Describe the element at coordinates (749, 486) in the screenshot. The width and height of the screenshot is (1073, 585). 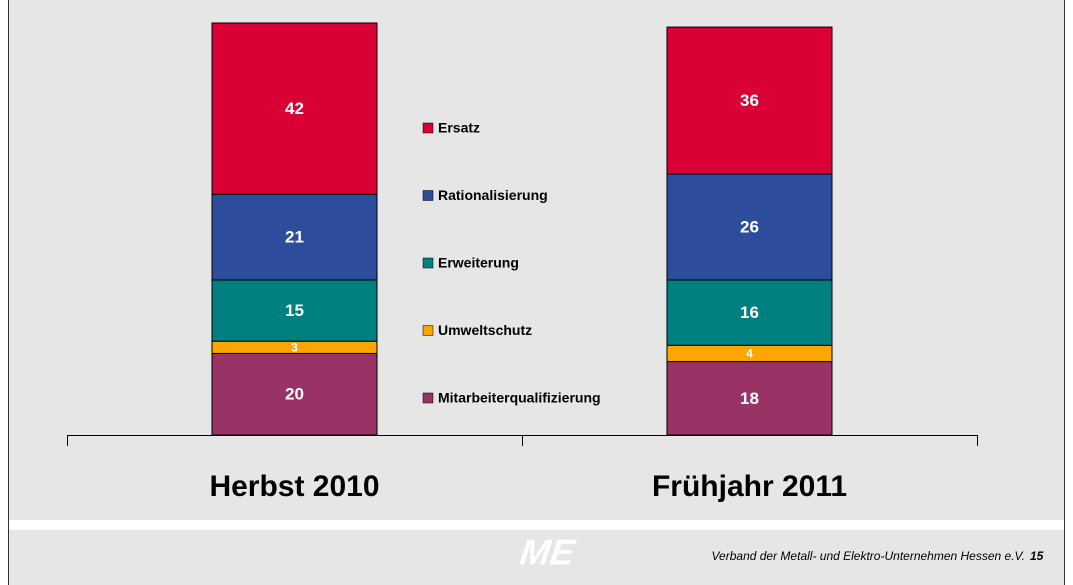
I see `x-tick-label: Frühjahr 2011` at that location.